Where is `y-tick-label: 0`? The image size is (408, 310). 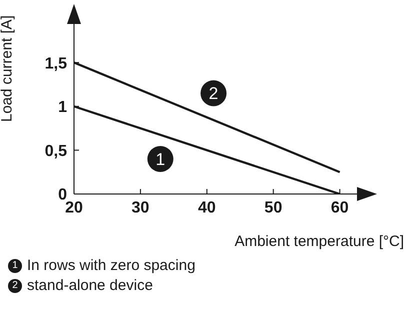 y-tick-label: 0 is located at coordinates (63, 195).